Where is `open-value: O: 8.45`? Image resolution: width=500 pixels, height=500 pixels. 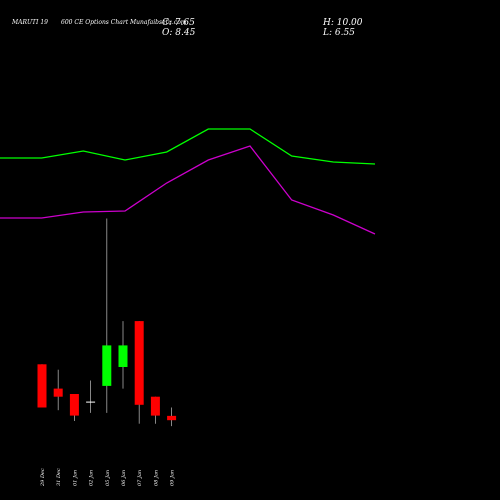
open-value: O: 8.45 is located at coordinates (179, 33).